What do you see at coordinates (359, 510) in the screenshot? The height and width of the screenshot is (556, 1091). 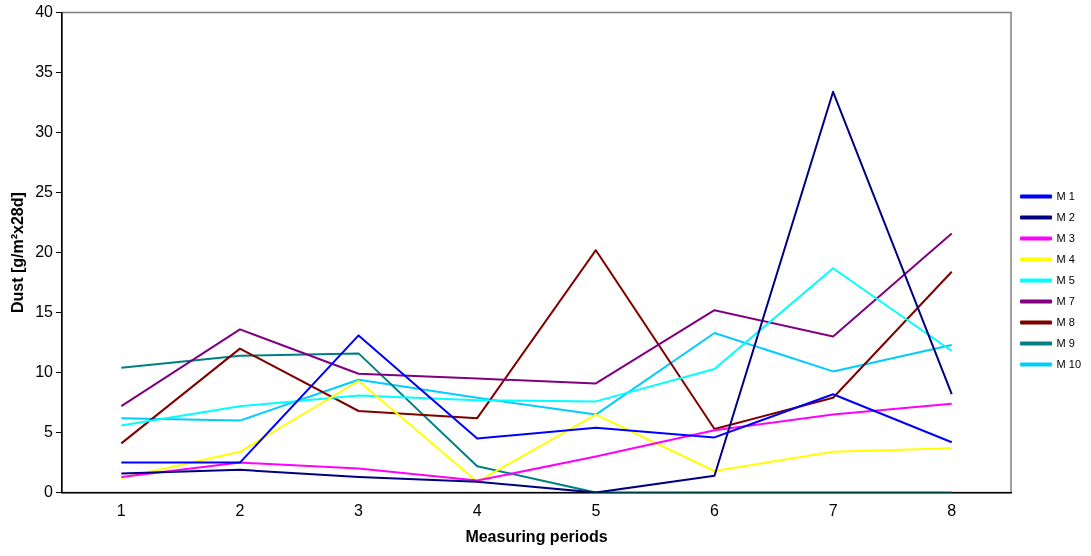 I see `x-tick-label: 3` at bounding box center [359, 510].